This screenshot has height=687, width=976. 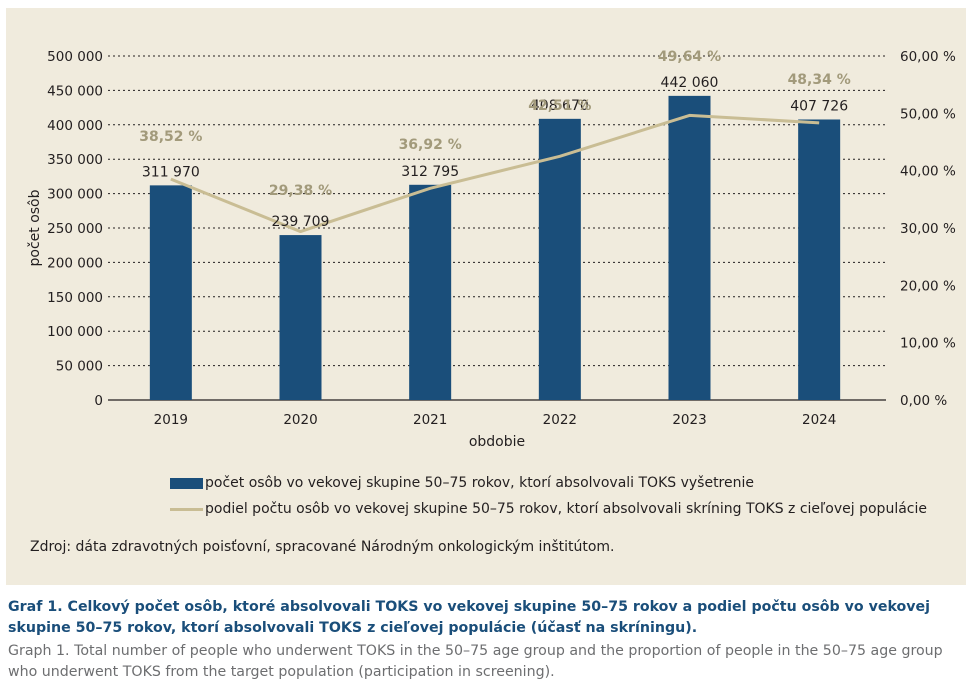 What do you see at coordinates (430, 172) in the screenshot?
I see `bar-value-label: 312 795` at bounding box center [430, 172].